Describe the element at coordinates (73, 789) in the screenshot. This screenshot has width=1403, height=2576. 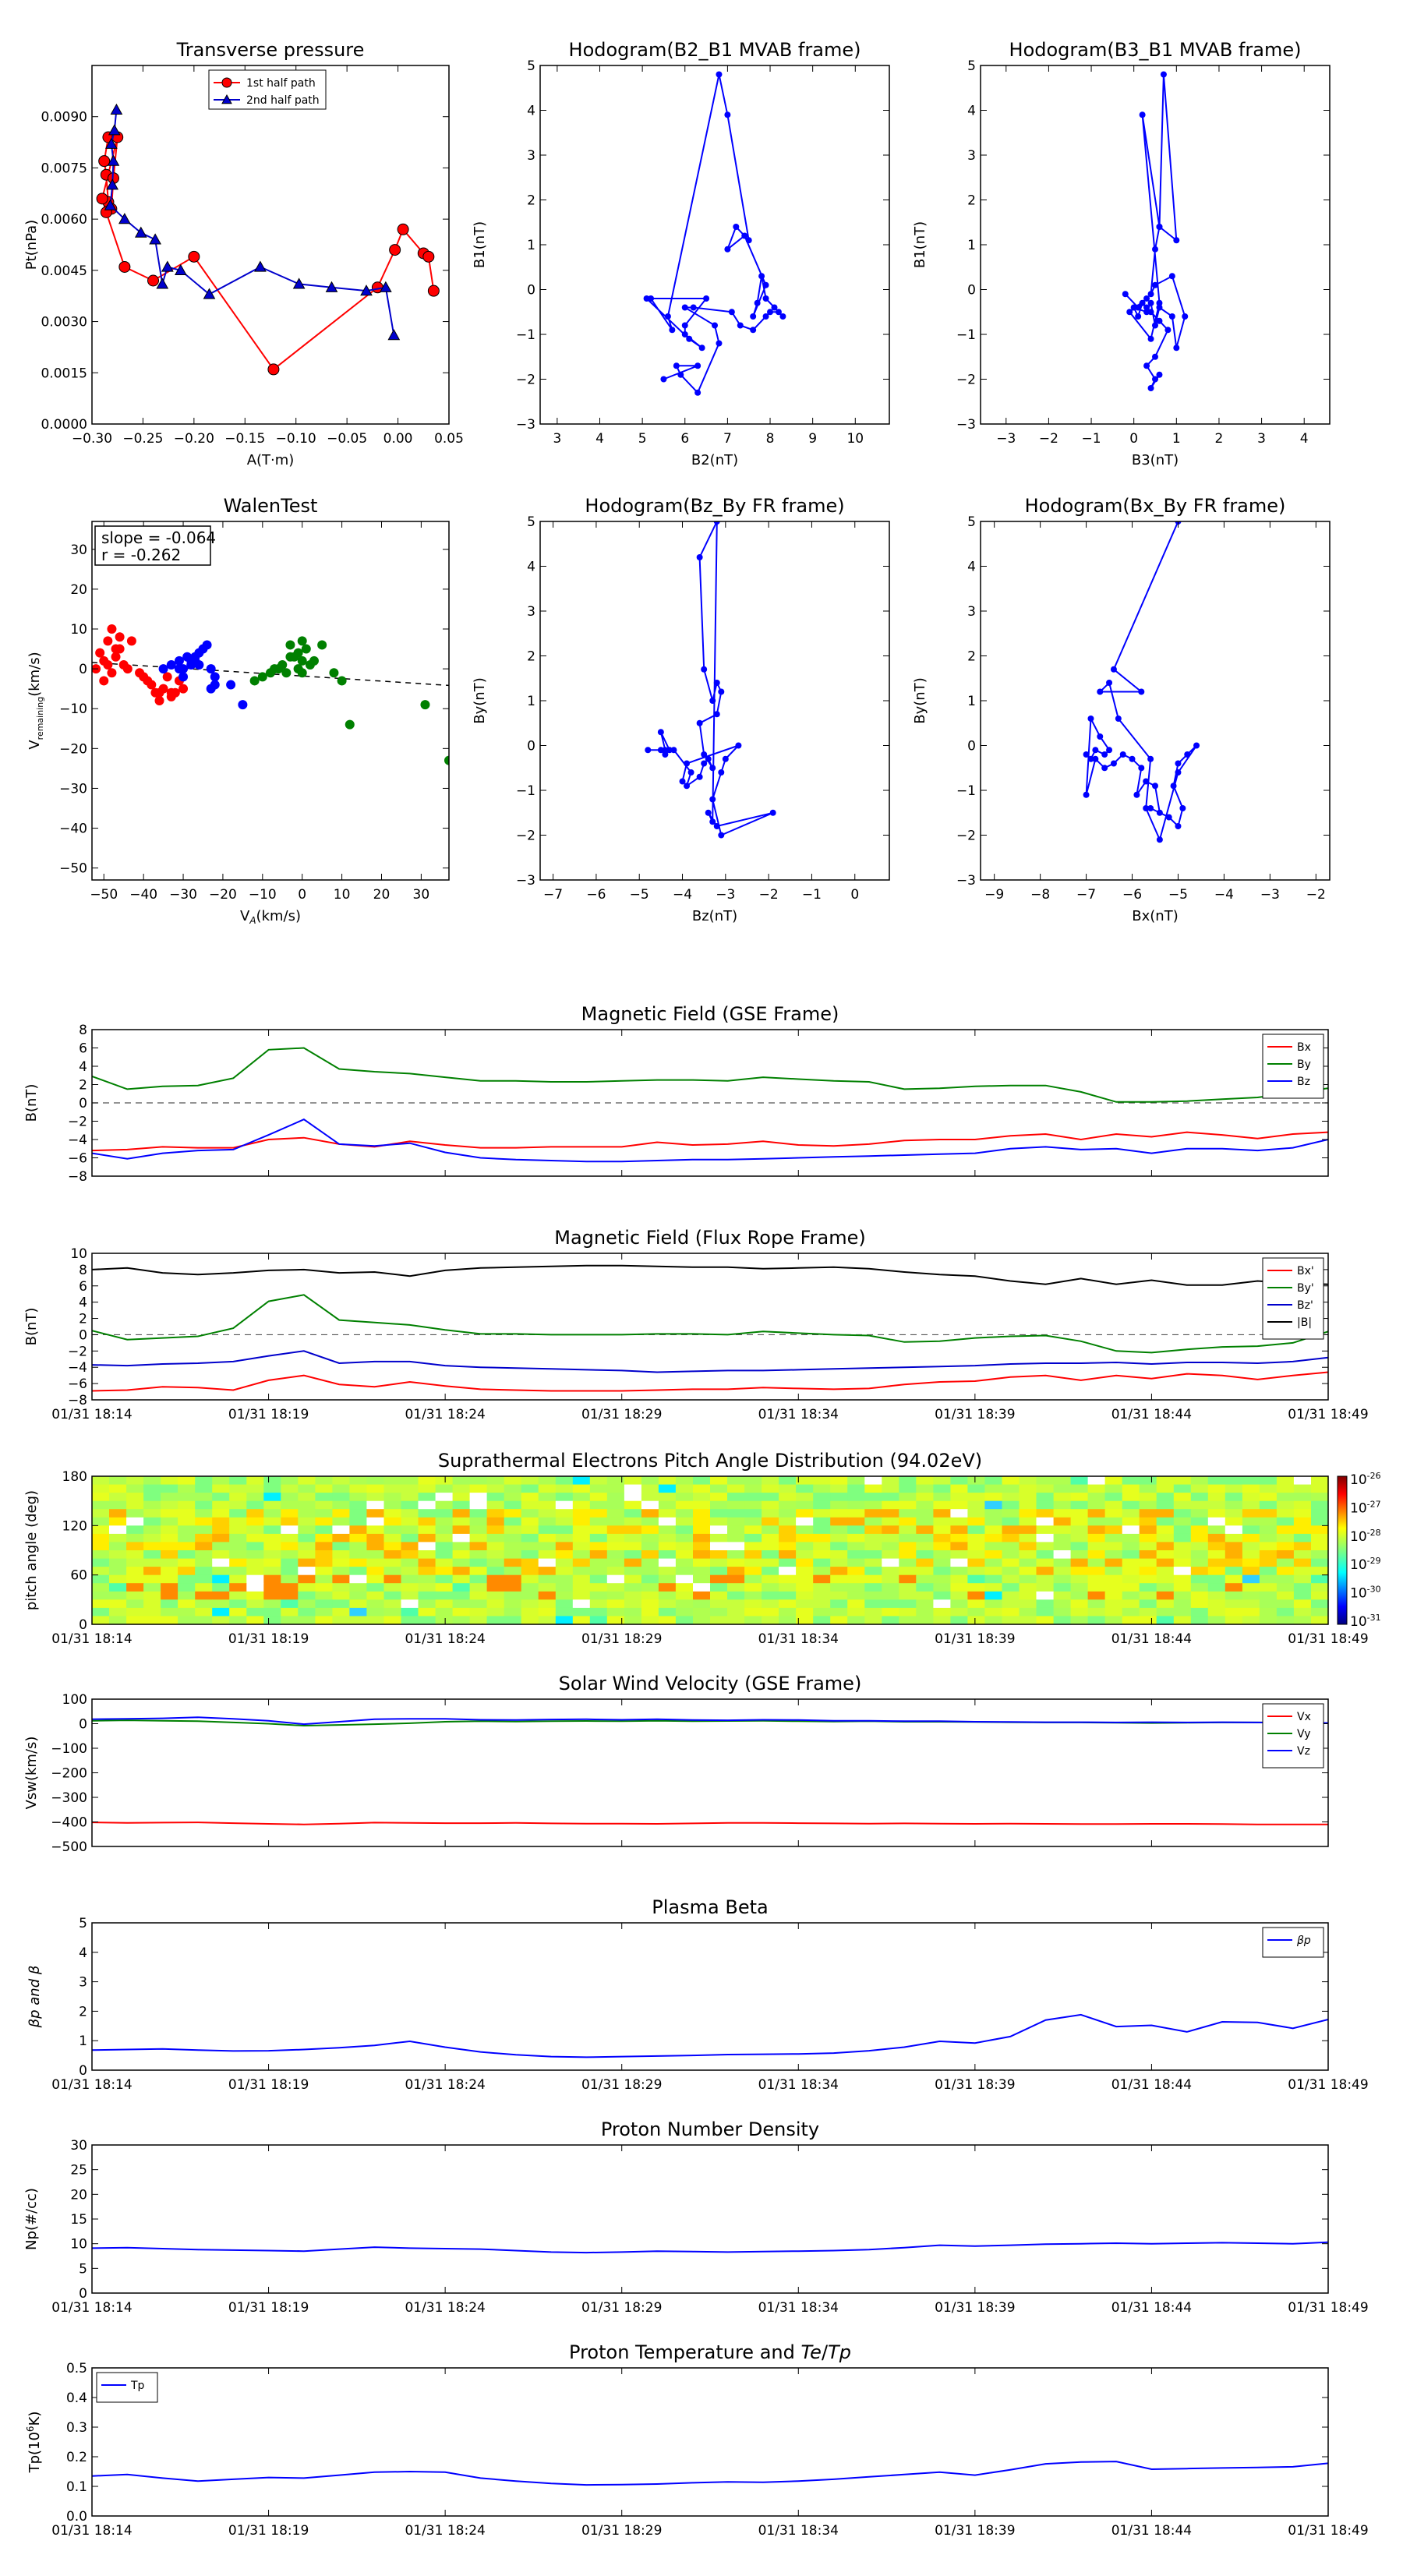
I see `walen-test-ytick-label: −30` at that location.